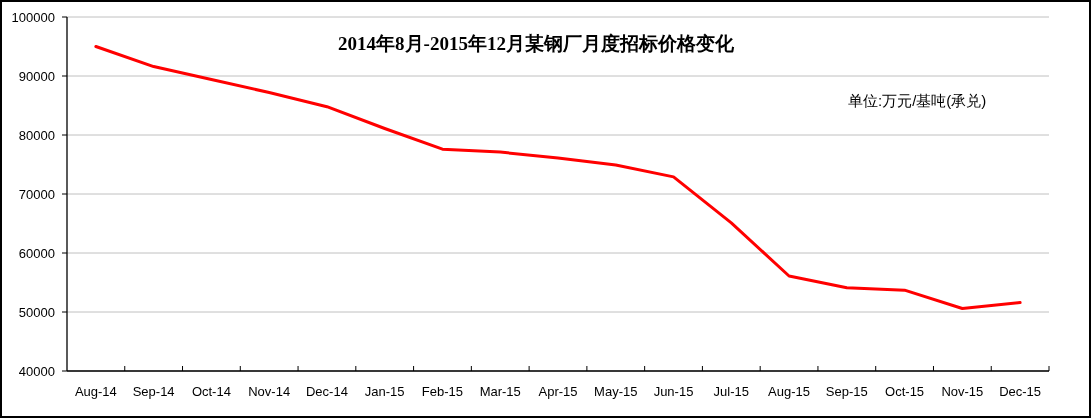 The image size is (1091, 418). What do you see at coordinates (269, 391) in the screenshot?
I see `x-tick-label: Nov-14` at bounding box center [269, 391].